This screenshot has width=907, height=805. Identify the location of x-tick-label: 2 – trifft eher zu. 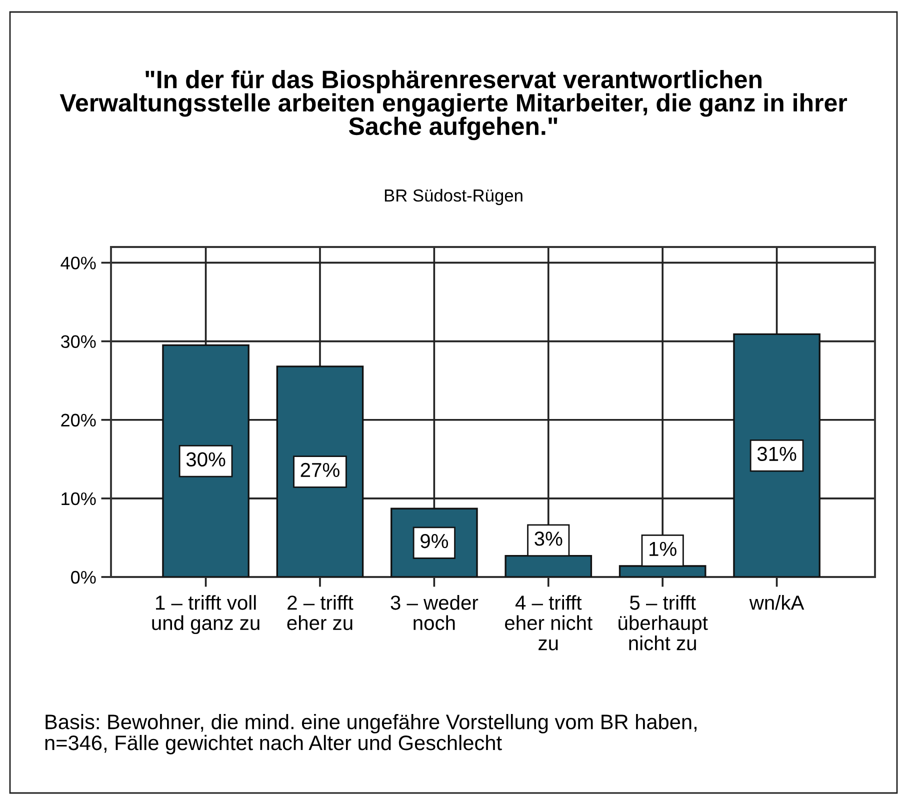
(320, 612).